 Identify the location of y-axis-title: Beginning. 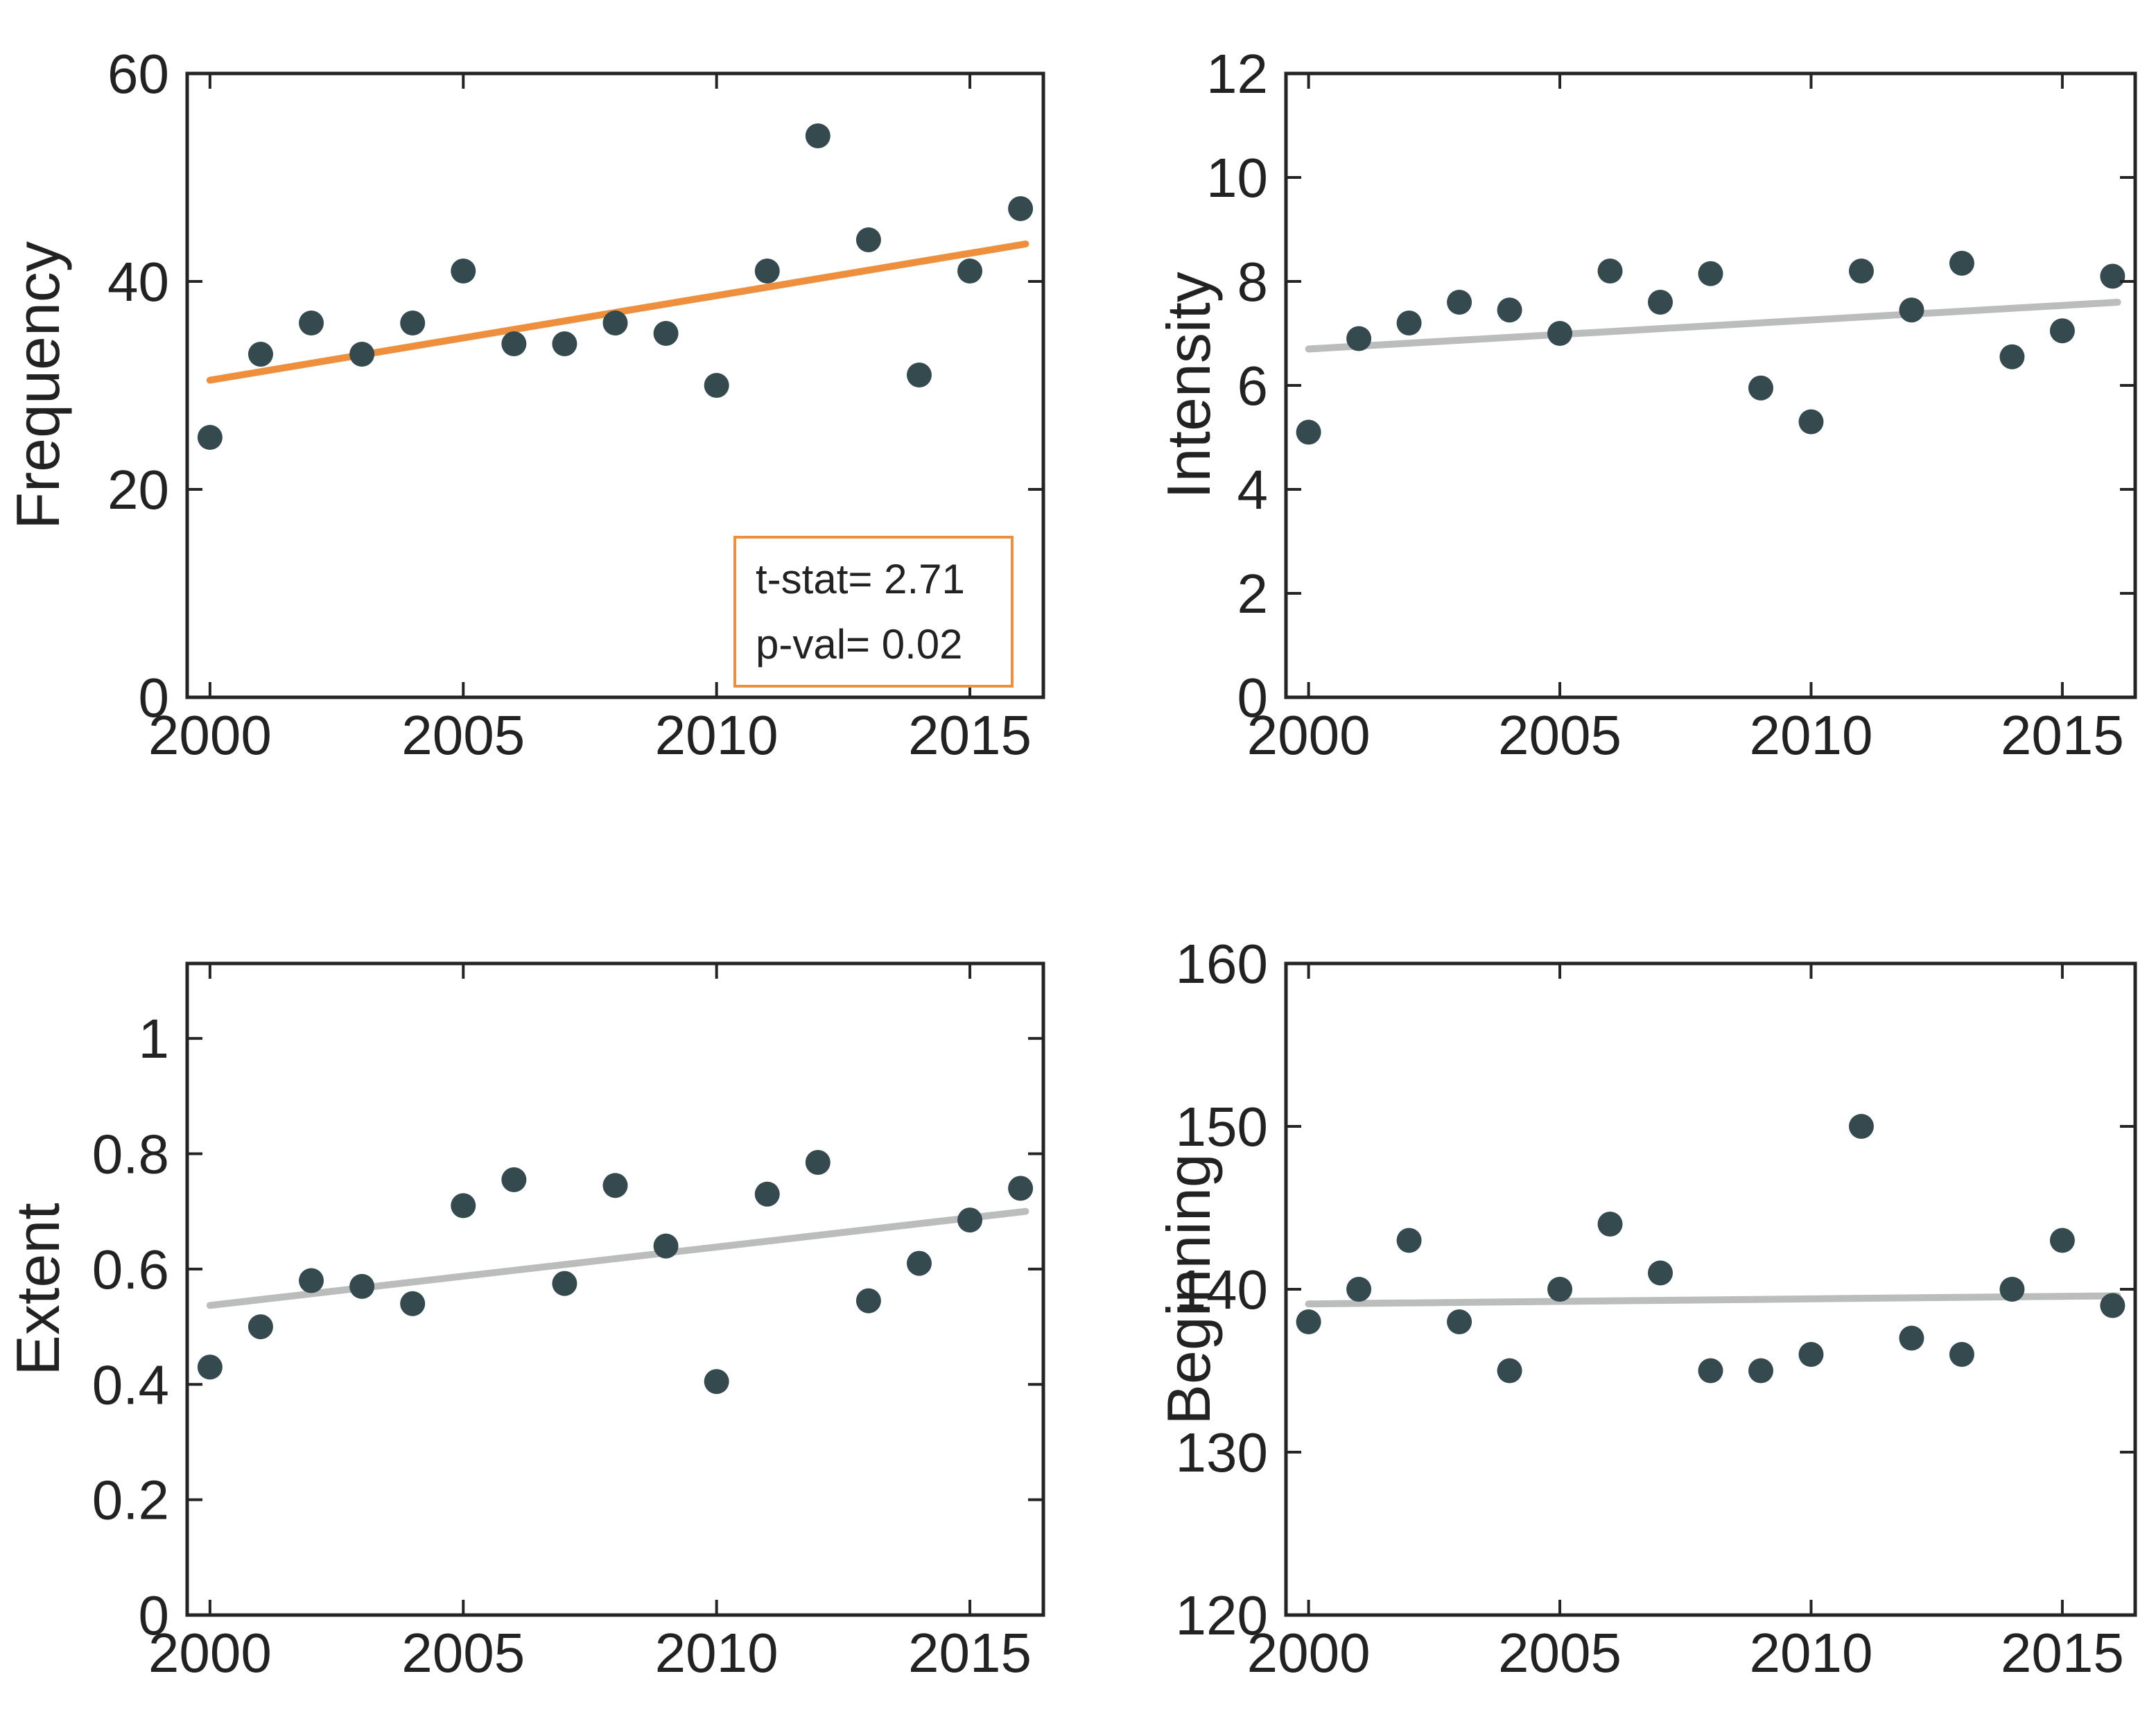
(1189, 1288).